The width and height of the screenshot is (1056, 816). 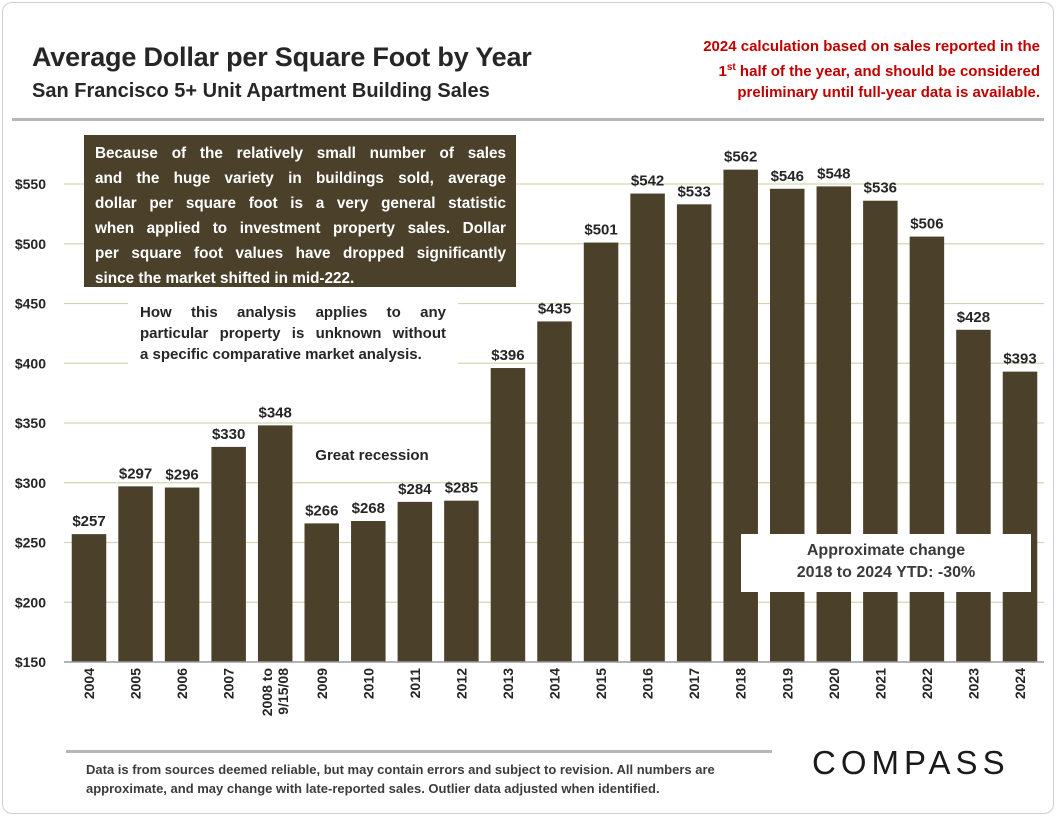 I want to click on x-tick-label: 2013, so click(x=508, y=683).